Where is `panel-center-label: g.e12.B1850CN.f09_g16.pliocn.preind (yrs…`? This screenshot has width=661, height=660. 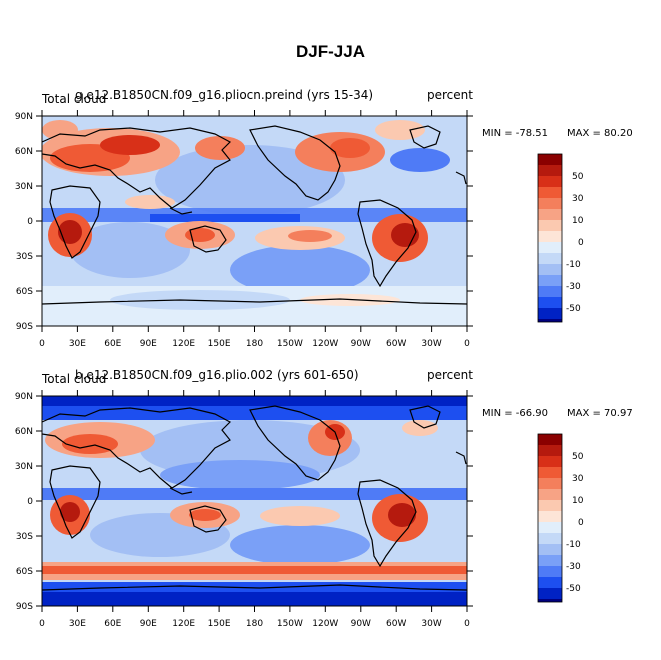
panel-center-label: g.e12.B1850CN.f09_g16.pliocn.preind (yrs… is located at coordinates (224, 95).